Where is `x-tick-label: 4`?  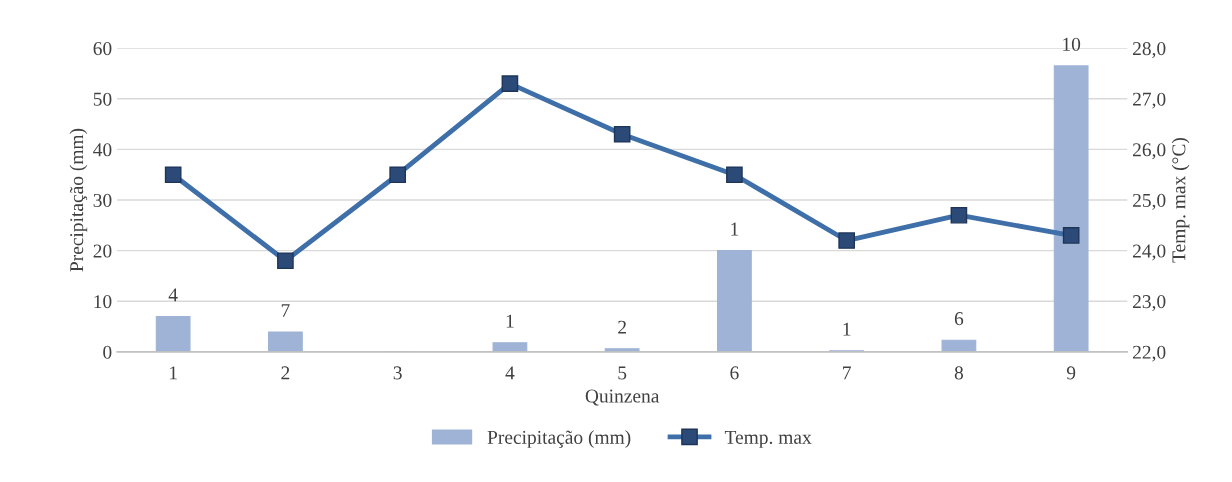 x-tick-label: 4 is located at coordinates (510, 373).